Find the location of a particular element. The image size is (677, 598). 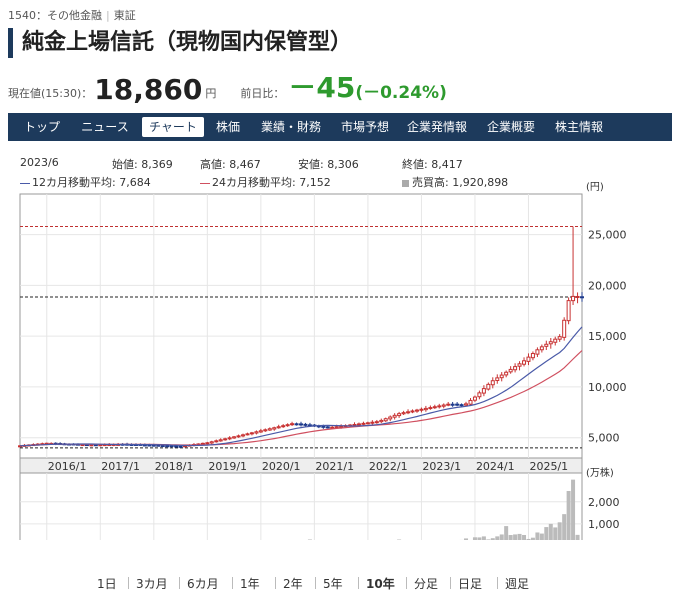

nav-tab-stock-price: 株価 is located at coordinates (227, 127).